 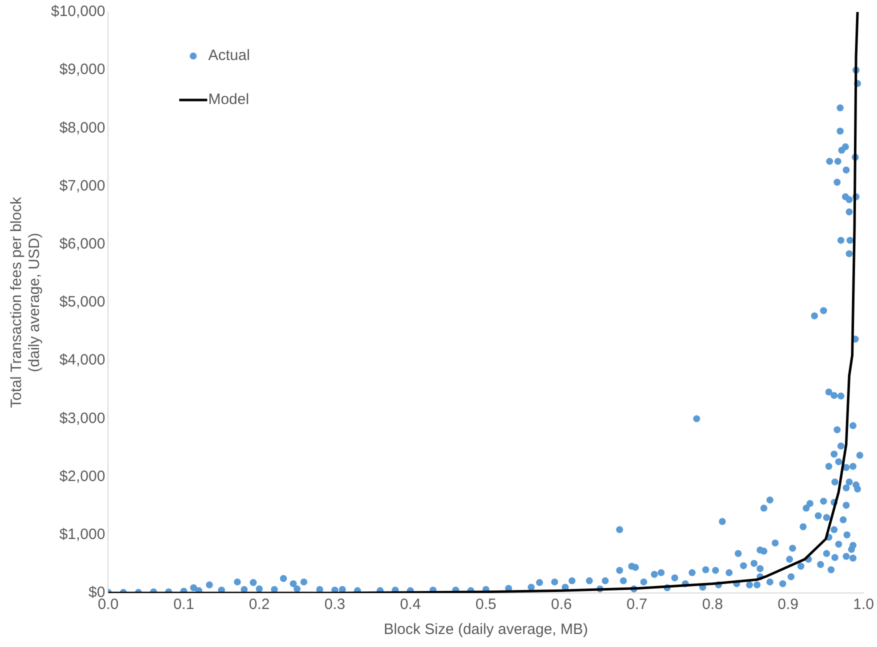 What do you see at coordinates (82, 69) in the screenshot?
I see `y-tick-label: $9,000` at bounding box center [82, 69].